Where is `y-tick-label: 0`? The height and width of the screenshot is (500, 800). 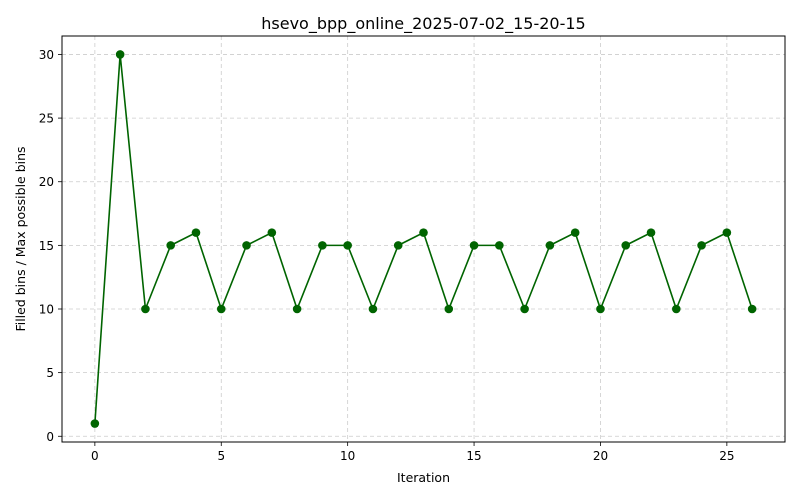 y-tick-label: 0 is located at coordinates (50, 437).